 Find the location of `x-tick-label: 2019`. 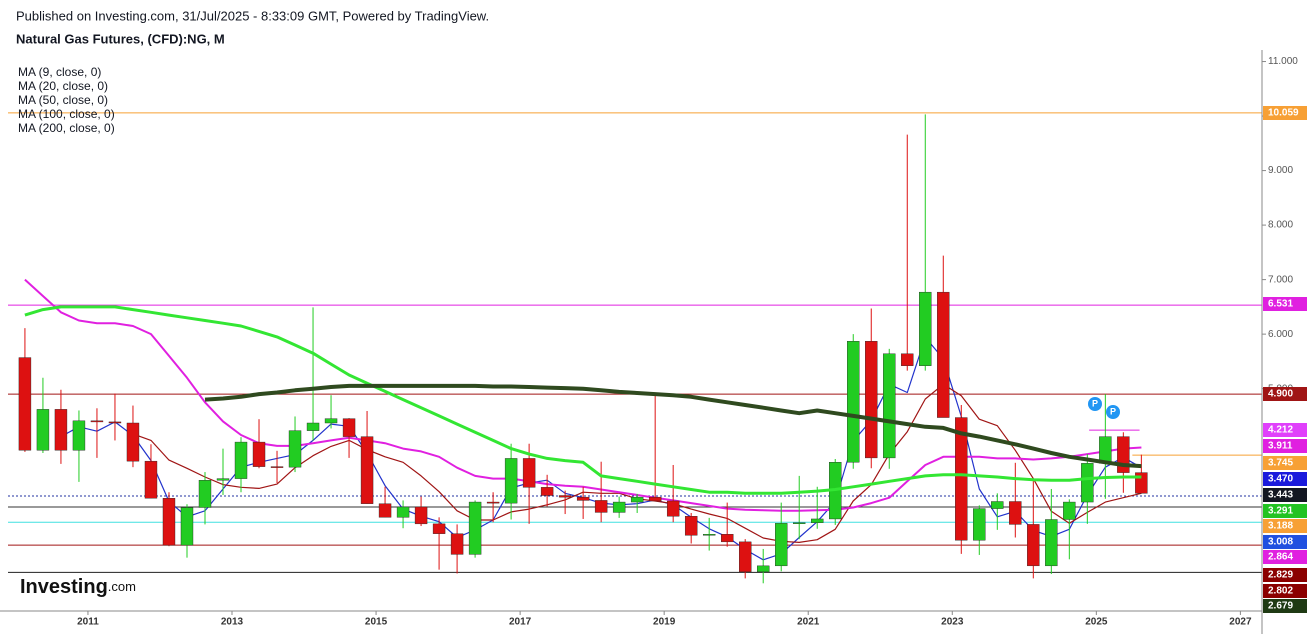

x-tick-label: 2019 is located at coordinates (664, 622).